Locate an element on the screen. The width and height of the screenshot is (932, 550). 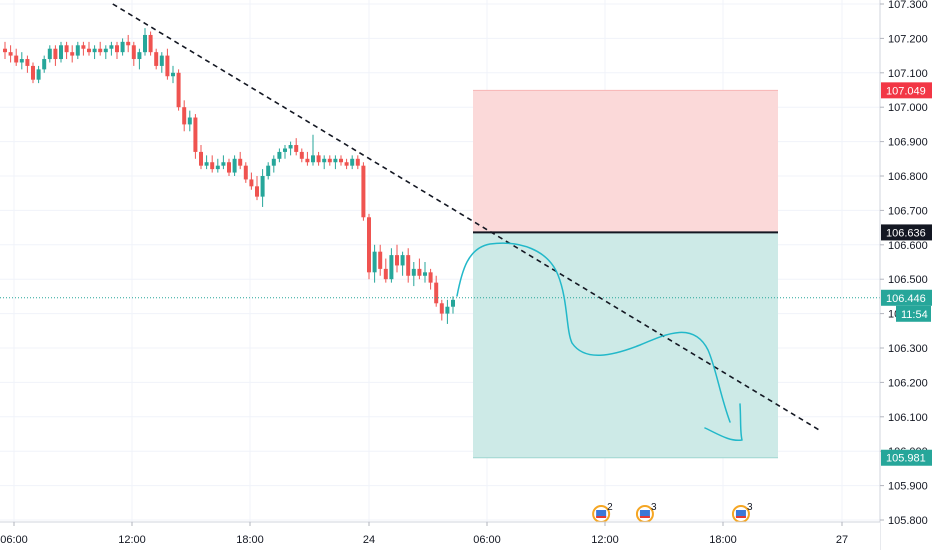
current-price-label: 106.446 is located at coordinates (906, 299).